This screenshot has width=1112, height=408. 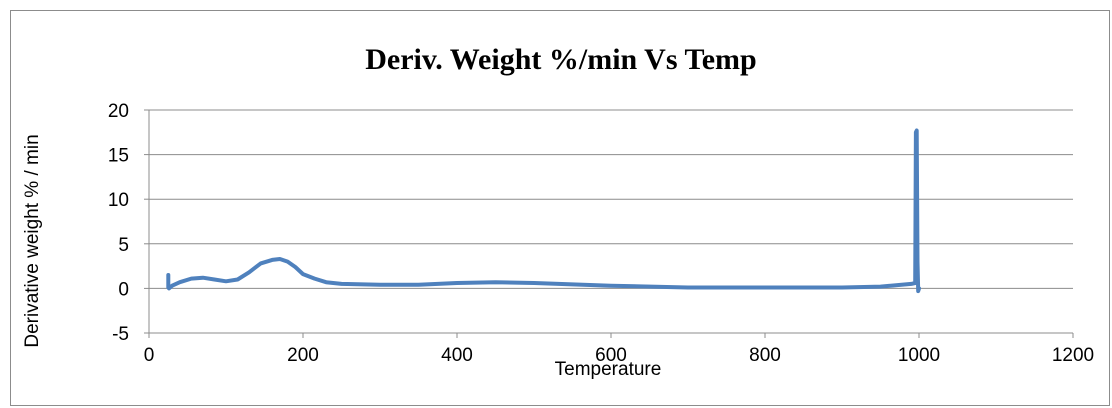 I want to click on x-tick-label: 1000, so click(x=919, y=355).